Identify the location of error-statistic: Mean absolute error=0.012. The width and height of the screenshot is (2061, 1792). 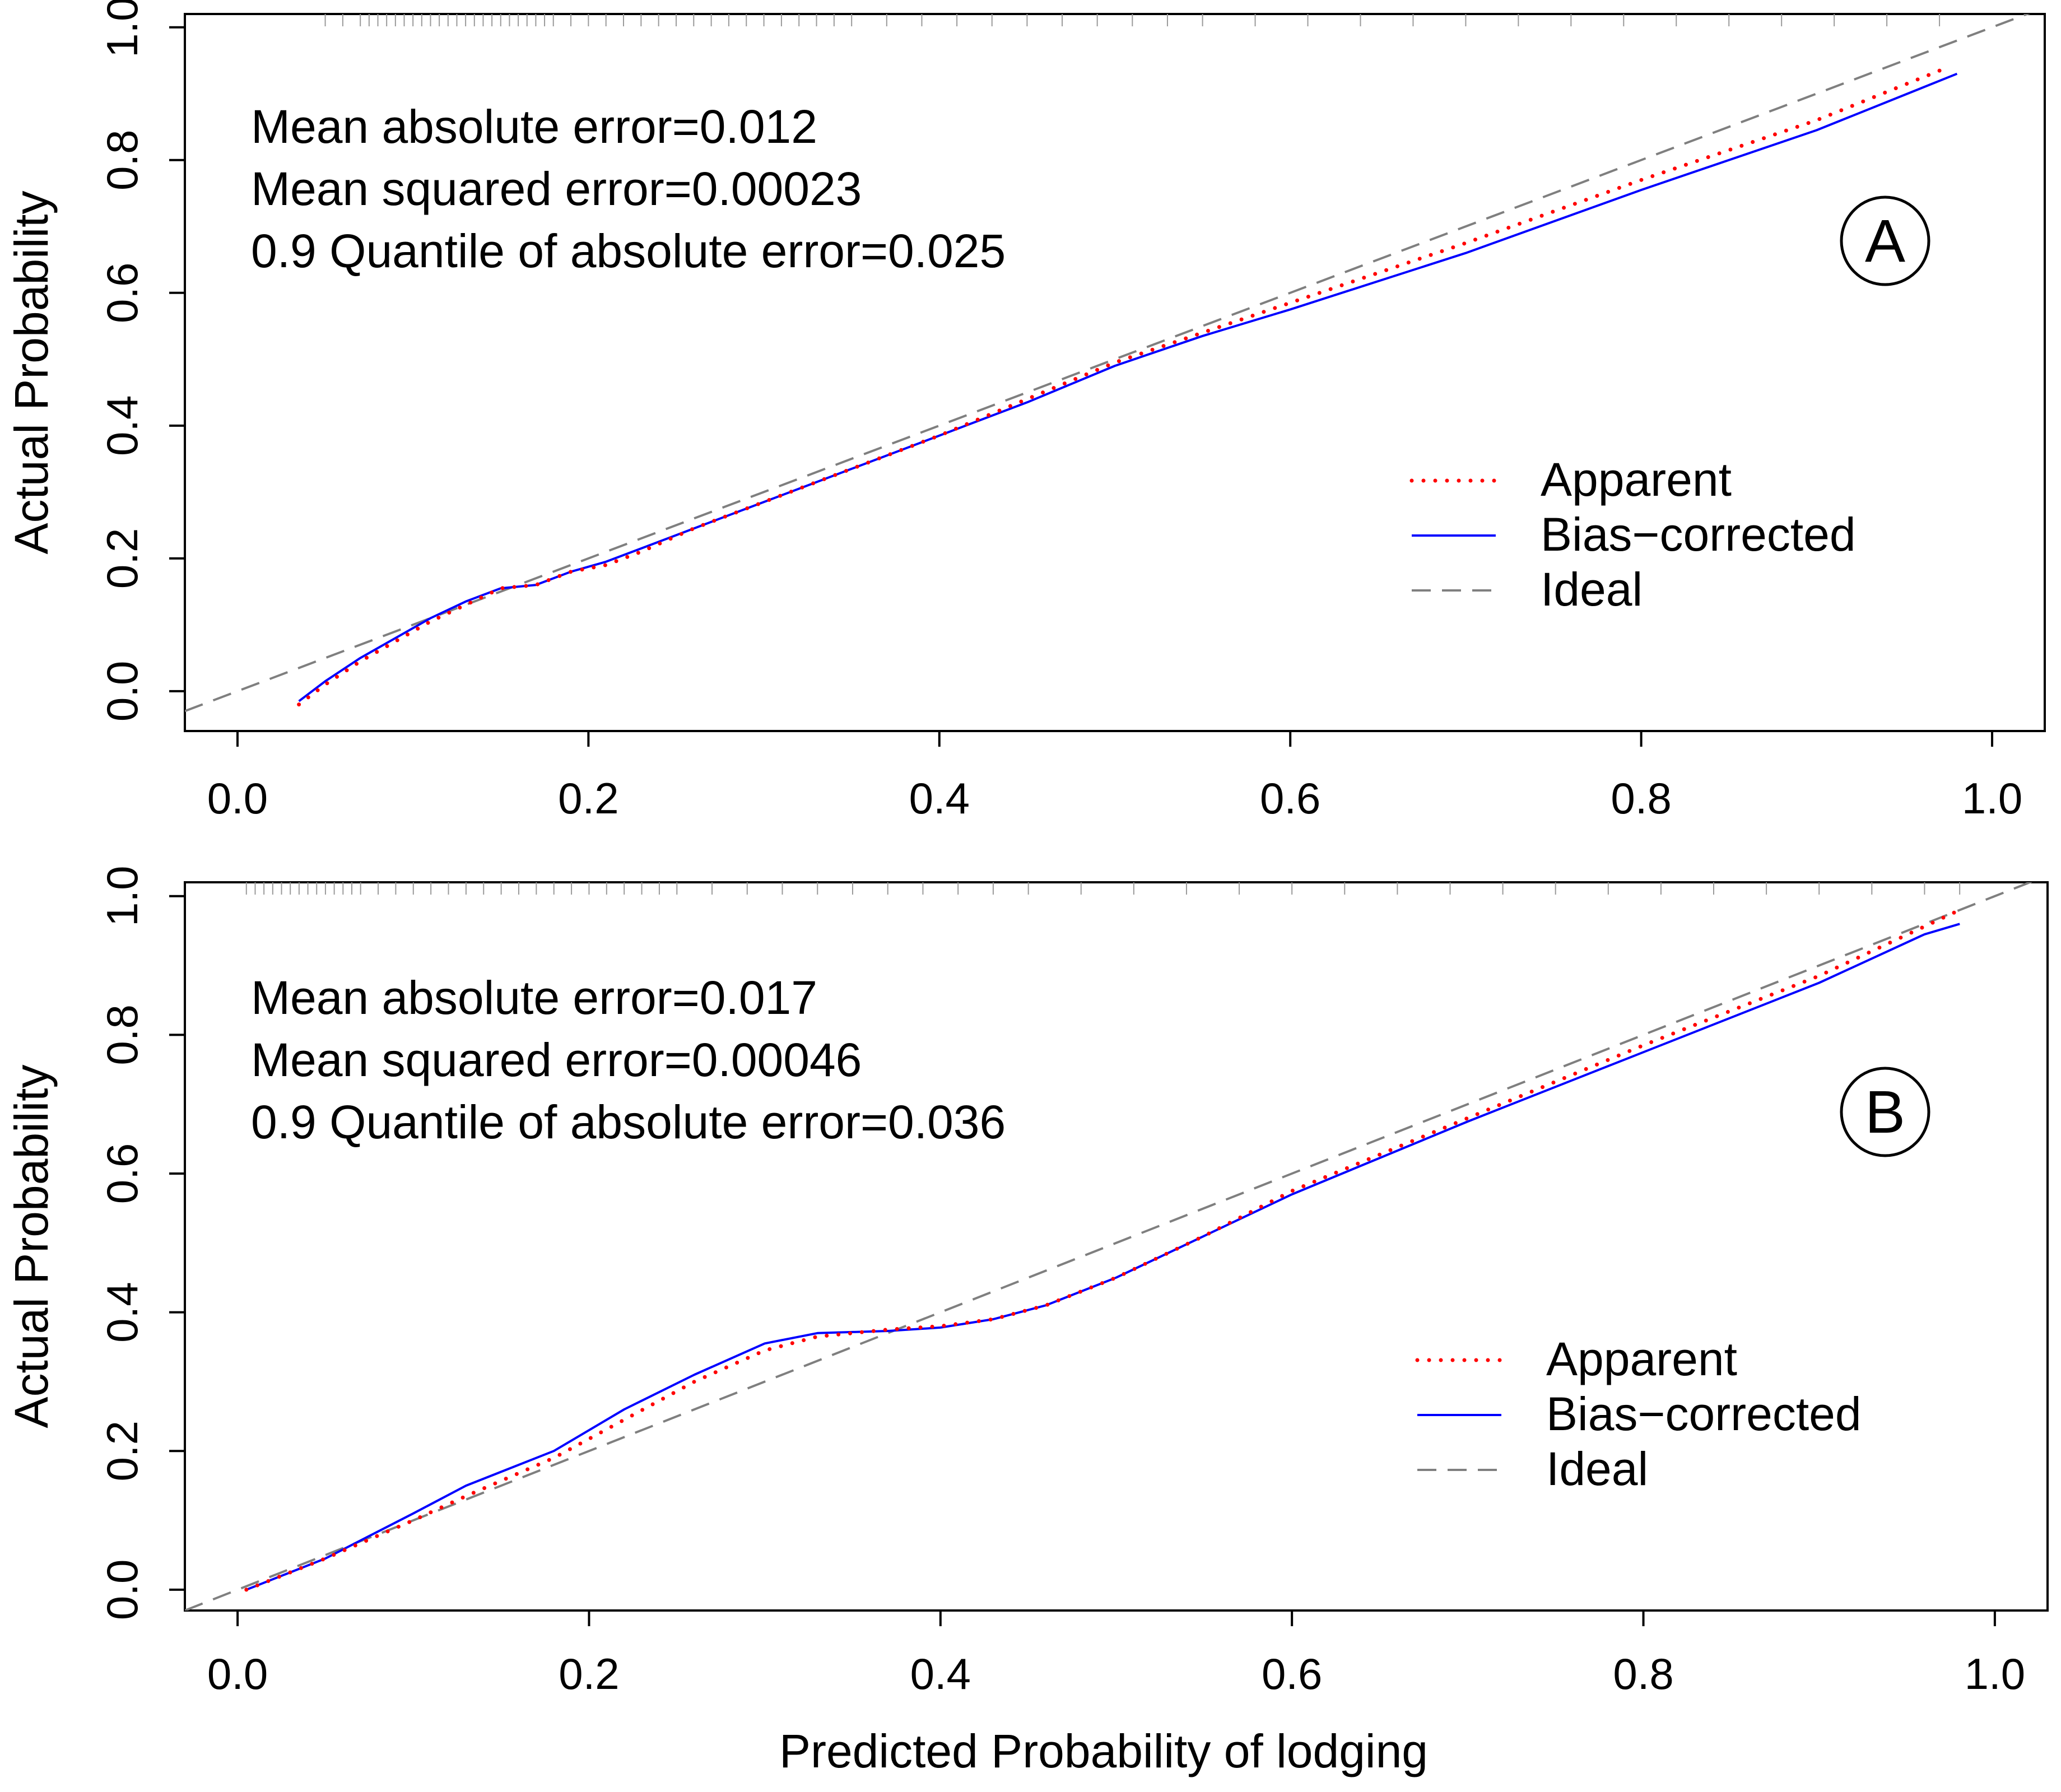
(534, 126).